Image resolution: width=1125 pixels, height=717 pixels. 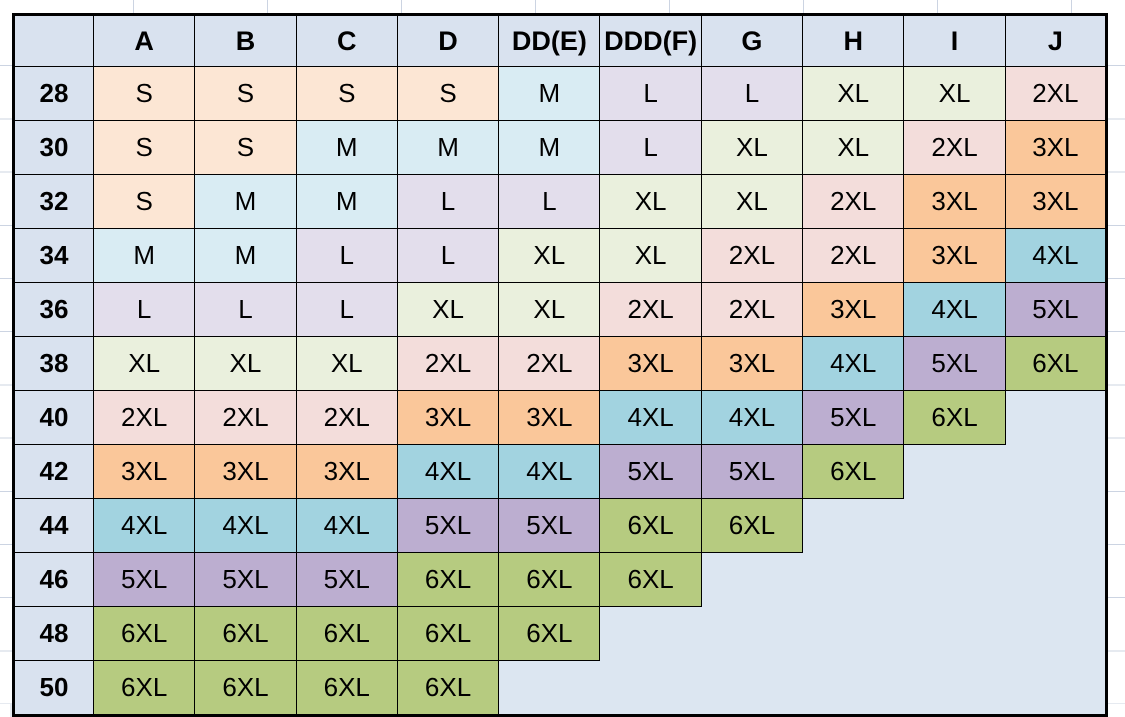 I want to click on column-header-i: I, so click(x=954, y=40).